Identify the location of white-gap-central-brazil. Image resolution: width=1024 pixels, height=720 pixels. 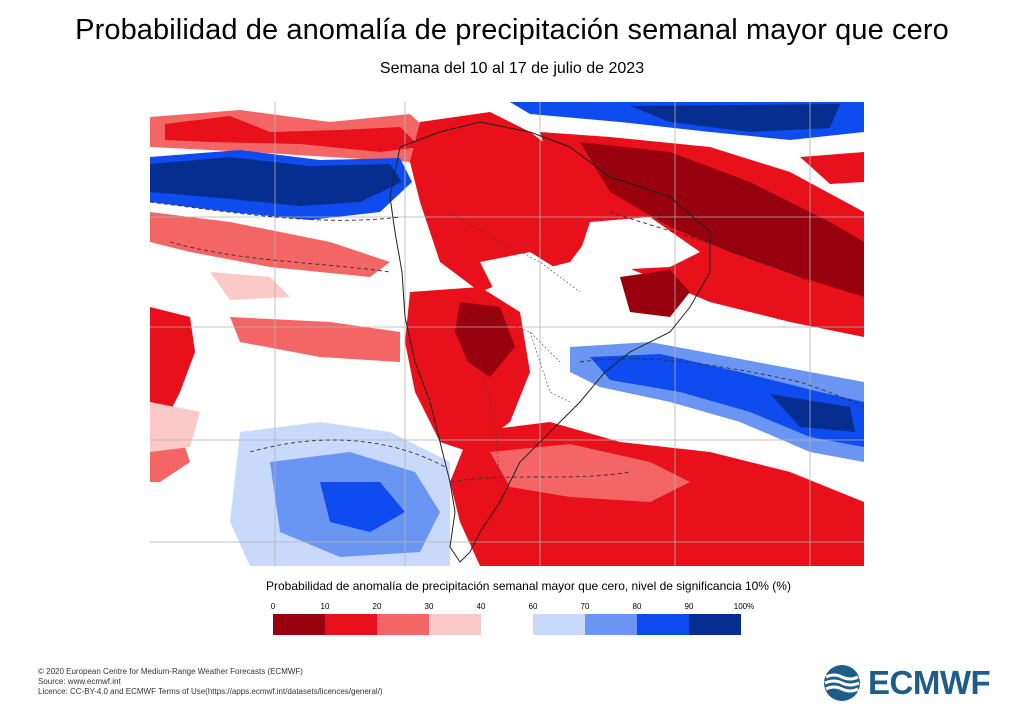
(640, 243).